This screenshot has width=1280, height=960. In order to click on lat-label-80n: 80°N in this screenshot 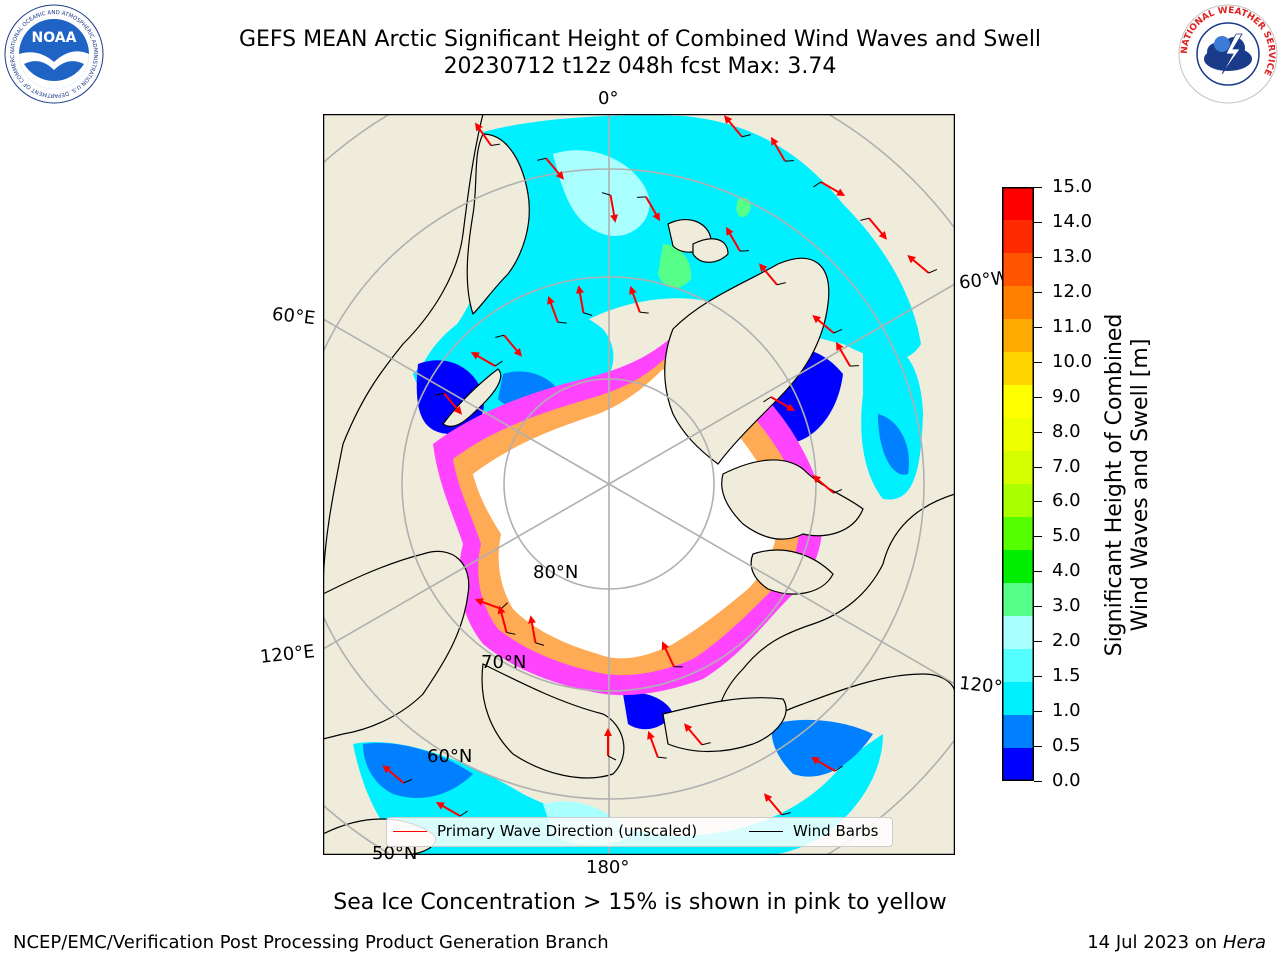, I will do `click(555, 572)`.